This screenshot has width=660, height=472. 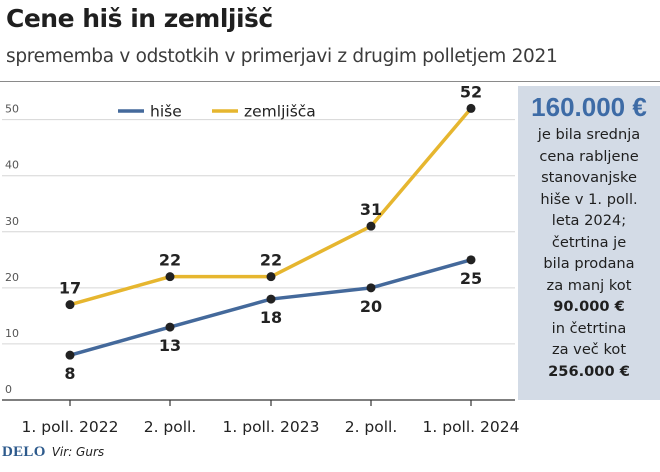 I want to click on info-line: za manj kot, so click(x=589, y=285).